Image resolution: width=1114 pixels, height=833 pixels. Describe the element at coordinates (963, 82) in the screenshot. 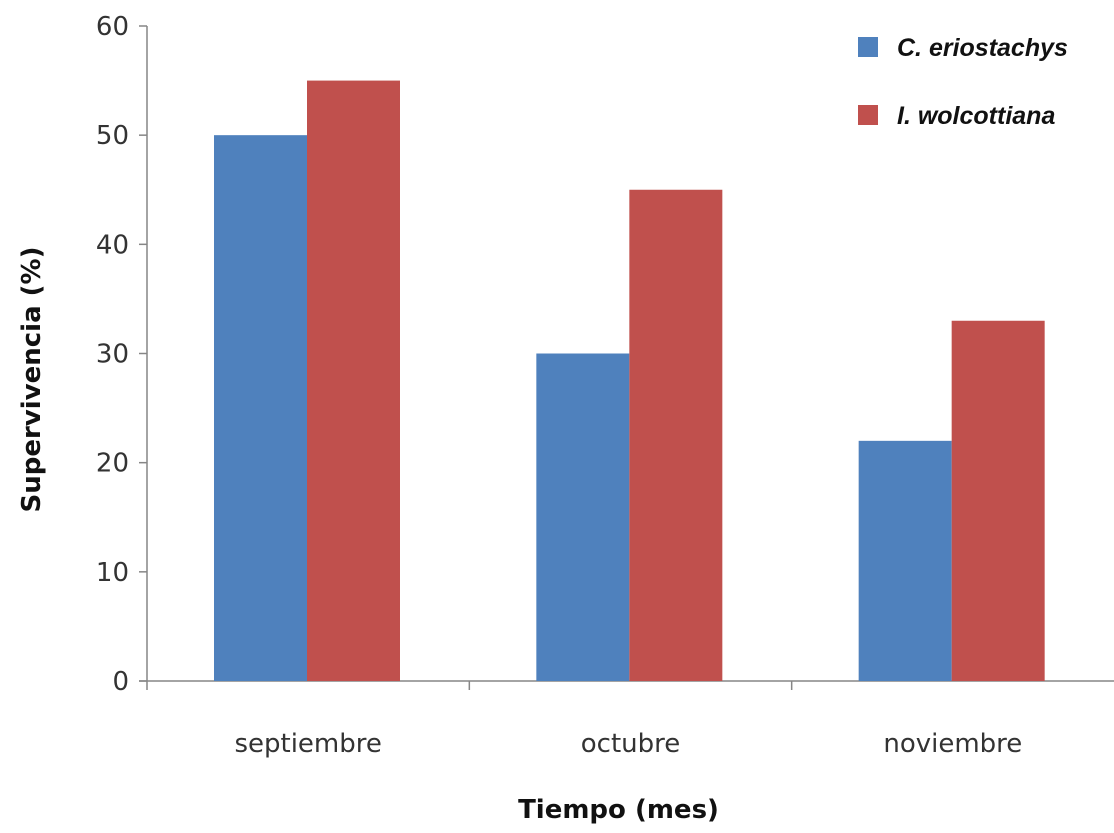

I see `legend: C. eriostachys I. wolcottiana` at that location.